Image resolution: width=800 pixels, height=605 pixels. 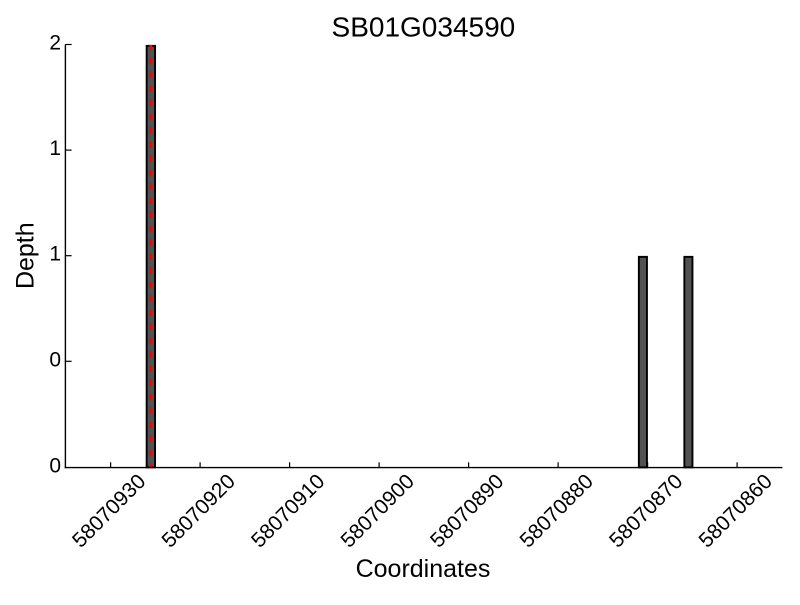 I want to click on svg-text: Depth, so click(x=26, y=255).